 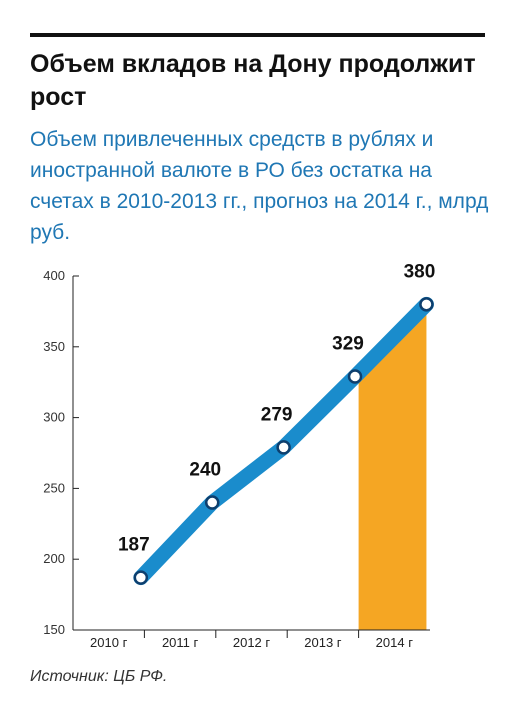 What do you see at coordinates (395, 642) in the screenshot?
I see `x-tick-label: 2014 г` at bounding box center [395, 642].